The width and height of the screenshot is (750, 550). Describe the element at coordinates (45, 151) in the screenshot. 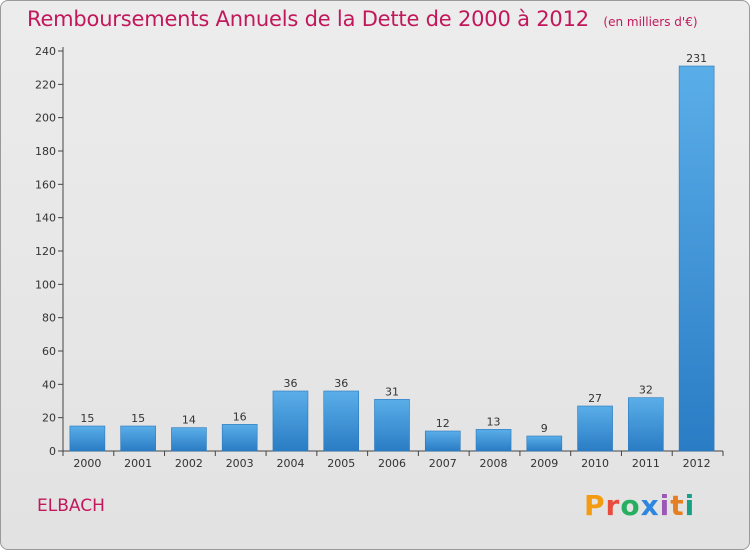

I see `y-tick-label: 180` at that location.